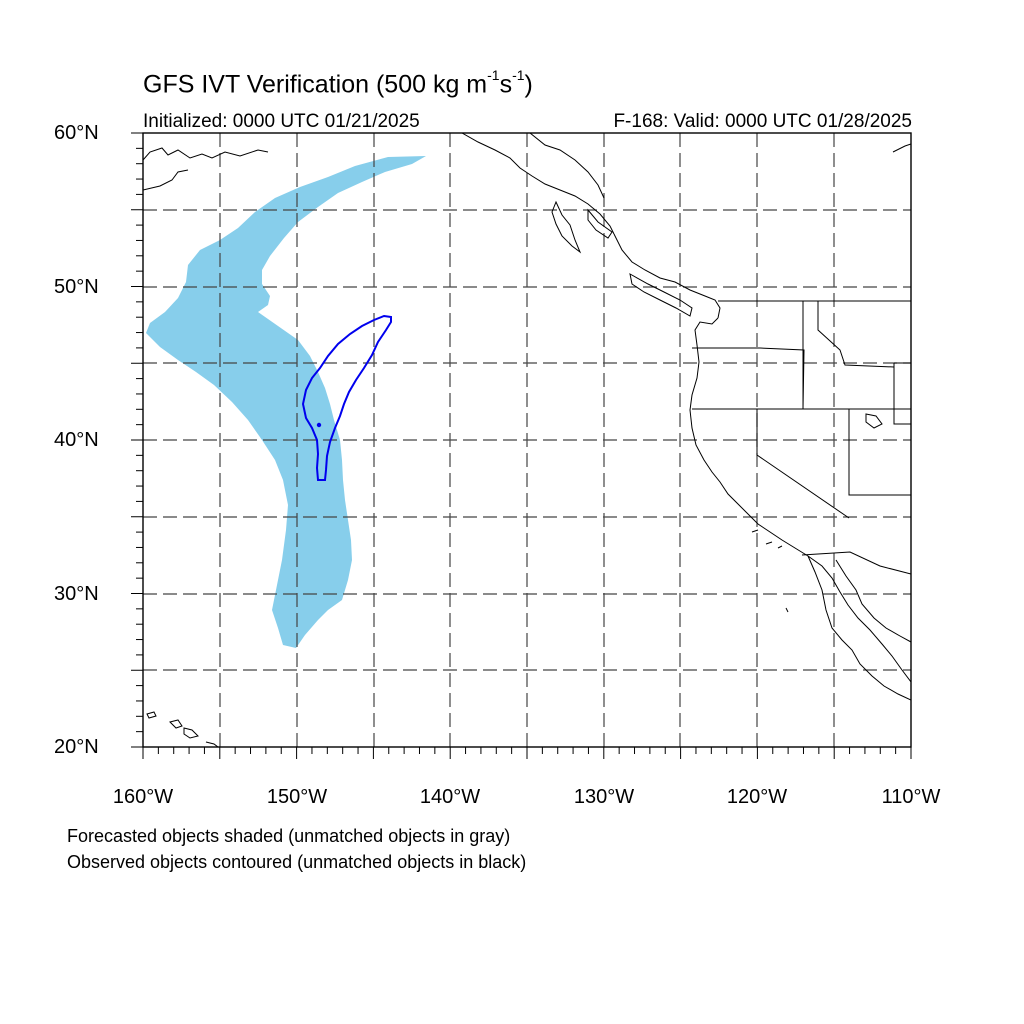 This screenshot has width=1024, height=1024. Describe the element at coordinates (76, 287) in the screenshot. I see `lat-label-50: 50°N` at that location.